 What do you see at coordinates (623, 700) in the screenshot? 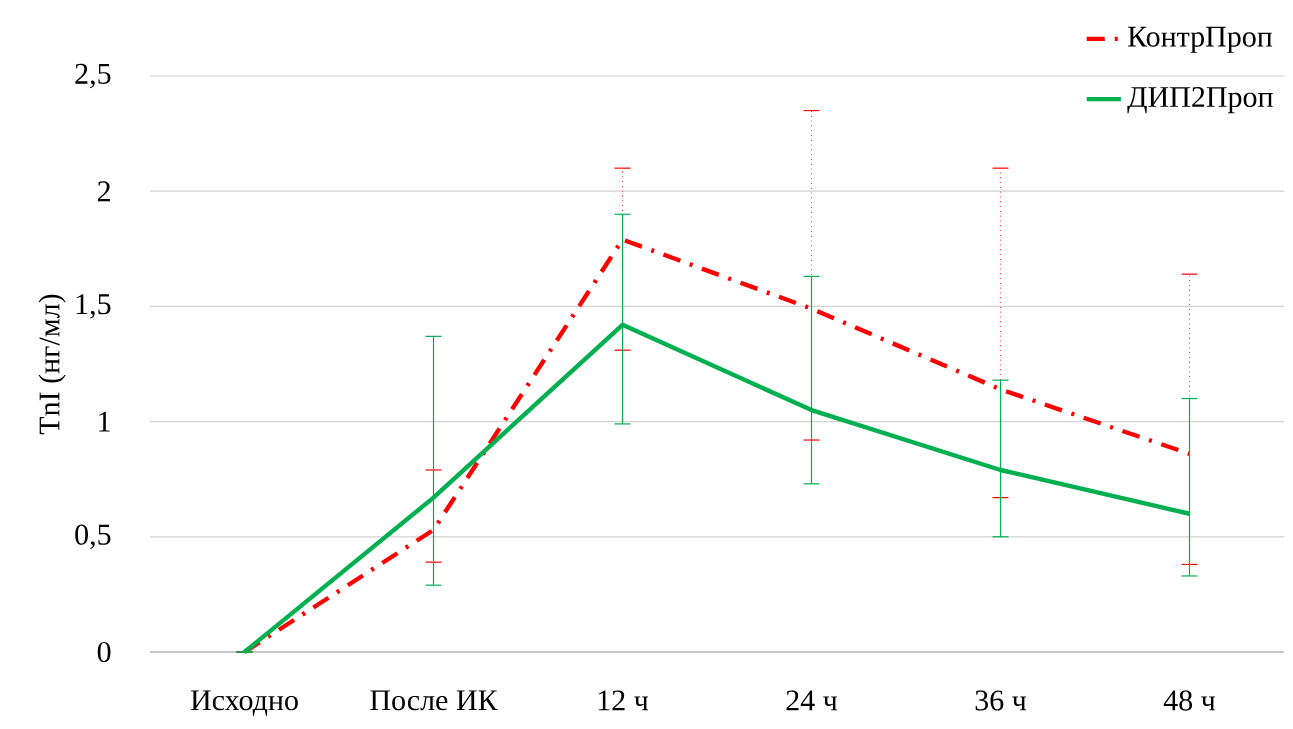
I see `x-tick-label: 12 ч` at bounding box center [623, 700].